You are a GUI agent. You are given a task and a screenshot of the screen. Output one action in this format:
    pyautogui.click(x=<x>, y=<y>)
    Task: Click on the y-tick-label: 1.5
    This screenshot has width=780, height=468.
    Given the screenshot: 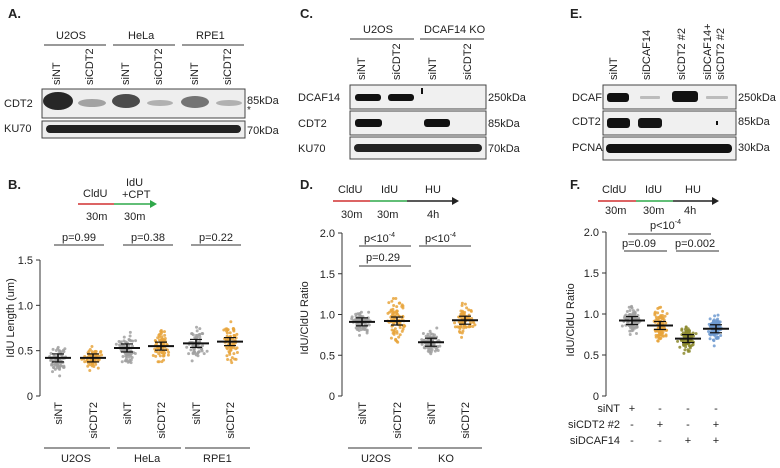 What is the action you would take?
    pyautogui.click(x=25, y=261)
    